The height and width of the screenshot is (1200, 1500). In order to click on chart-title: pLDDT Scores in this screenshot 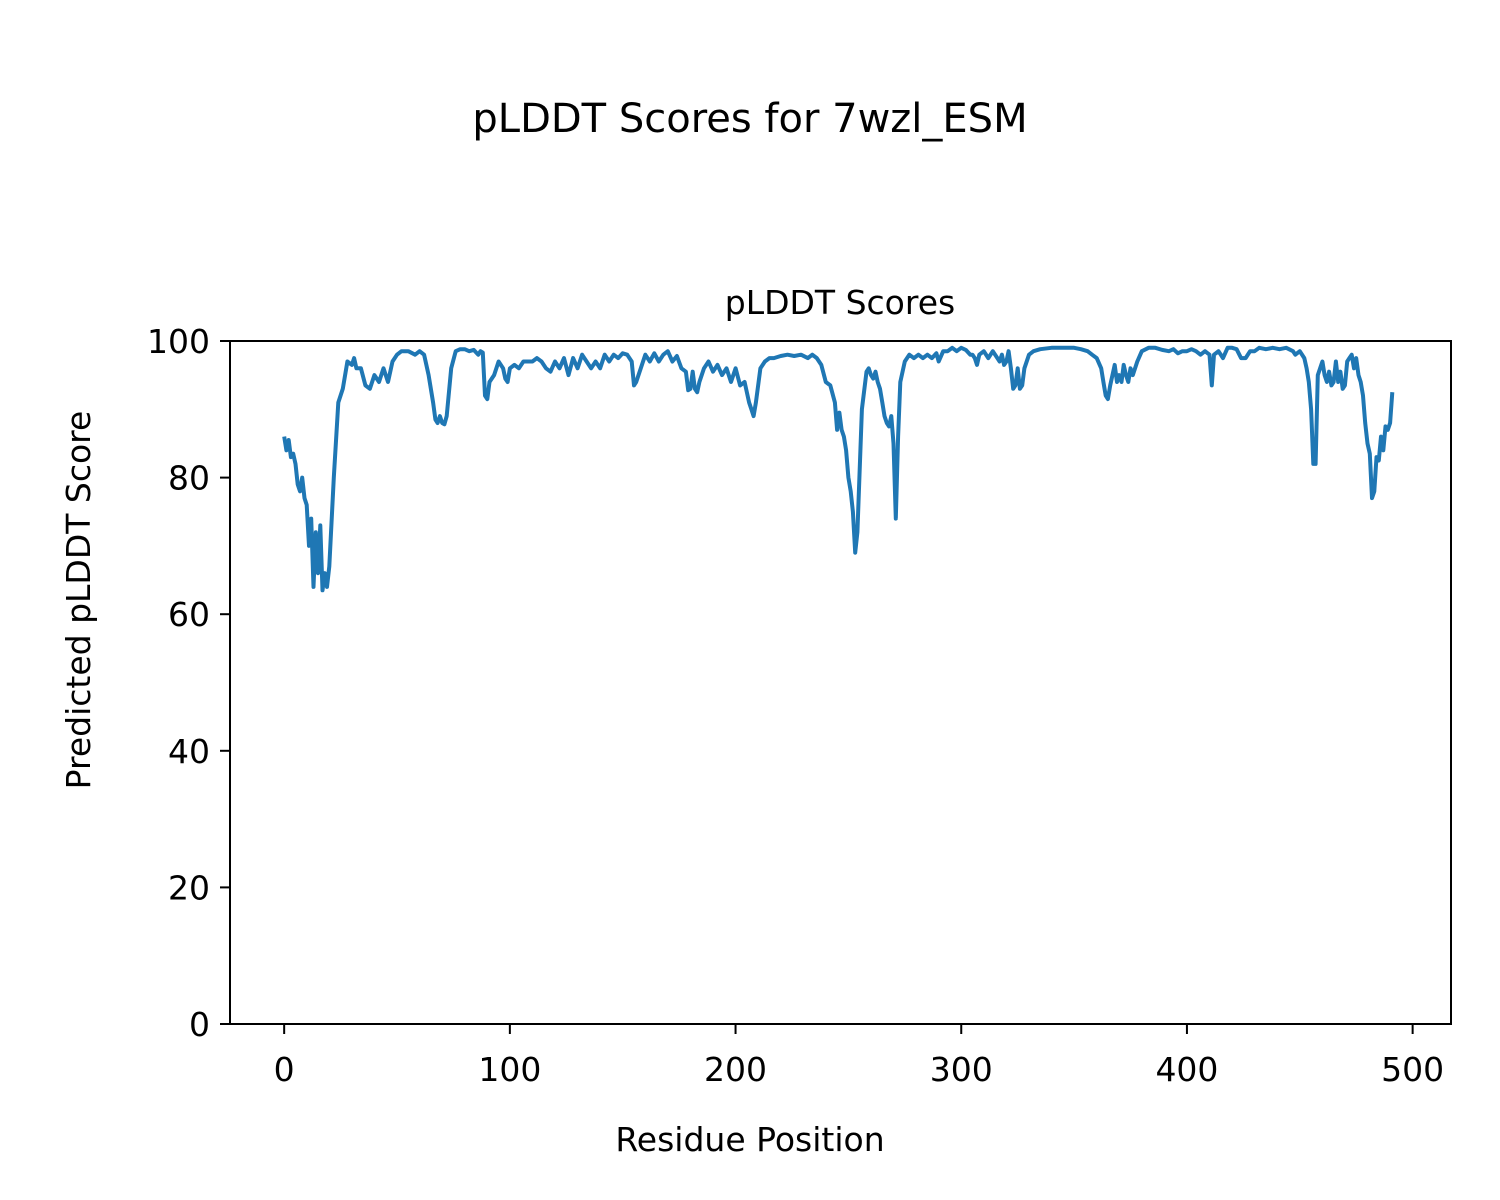, I will do `click(840, 302)`.